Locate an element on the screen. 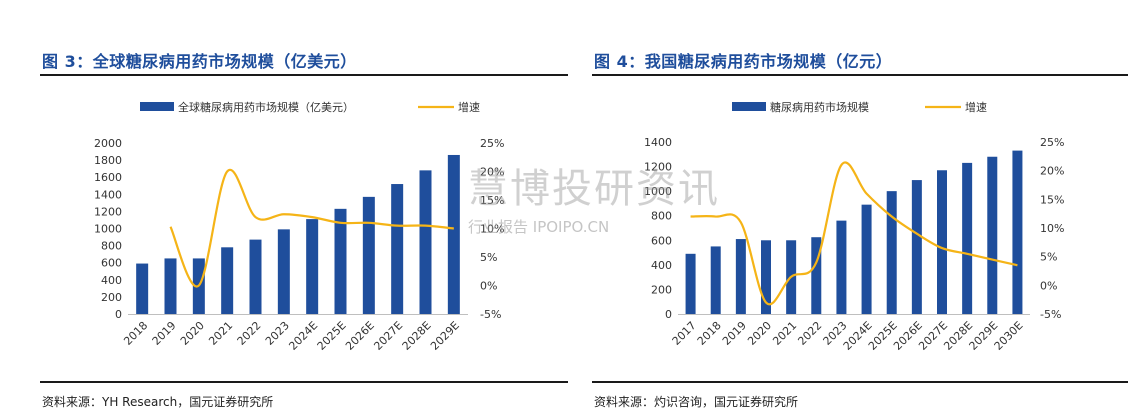  category-label: 2017 is located at coordinates (684, 333).